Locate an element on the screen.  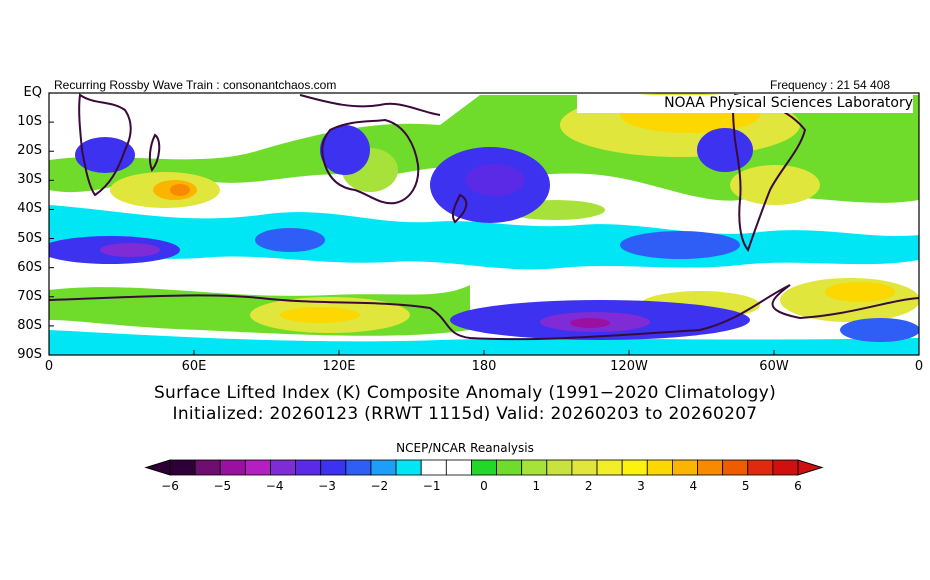
colorbar-tick-label: −4 is located at coordinates (274, 486).